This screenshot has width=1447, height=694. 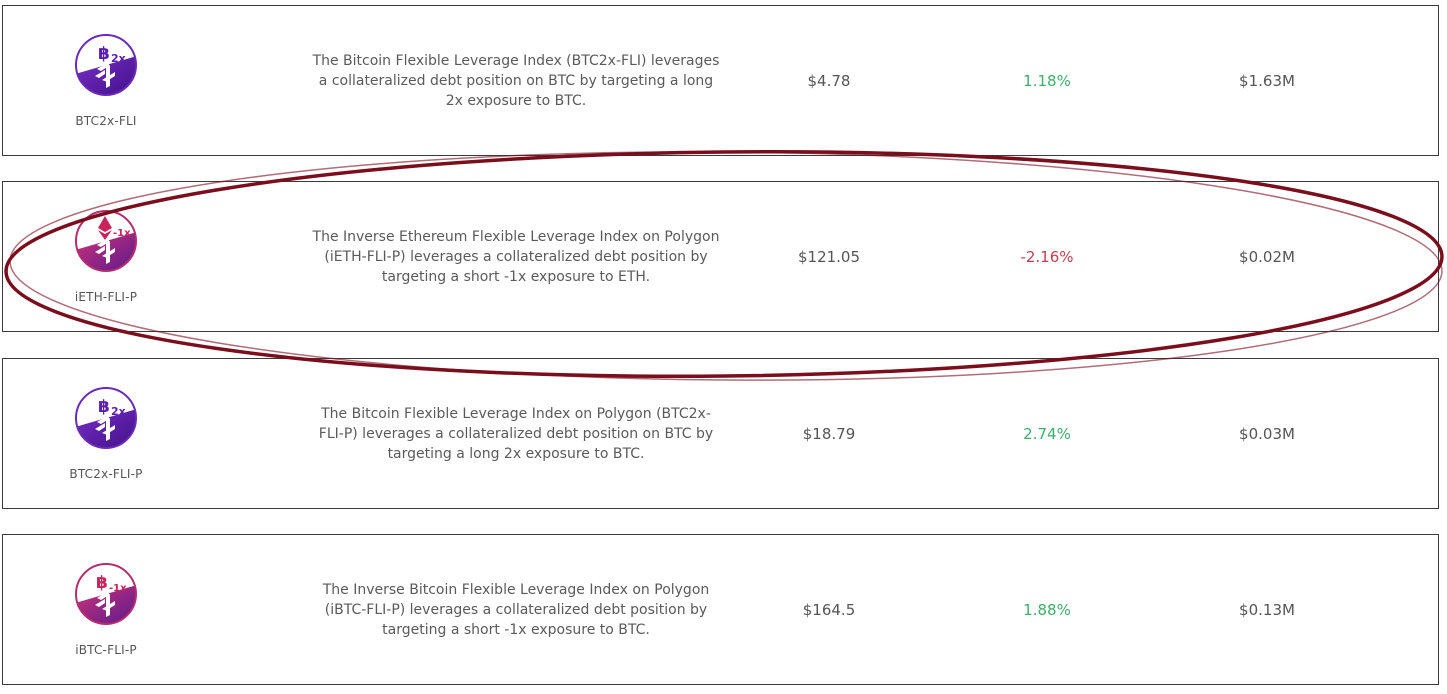 What do you see at coordinates (106, 474) in the screenshot?
I see `token-symbol: BTC2x-FLI-P` at bounding box center [106, 474].